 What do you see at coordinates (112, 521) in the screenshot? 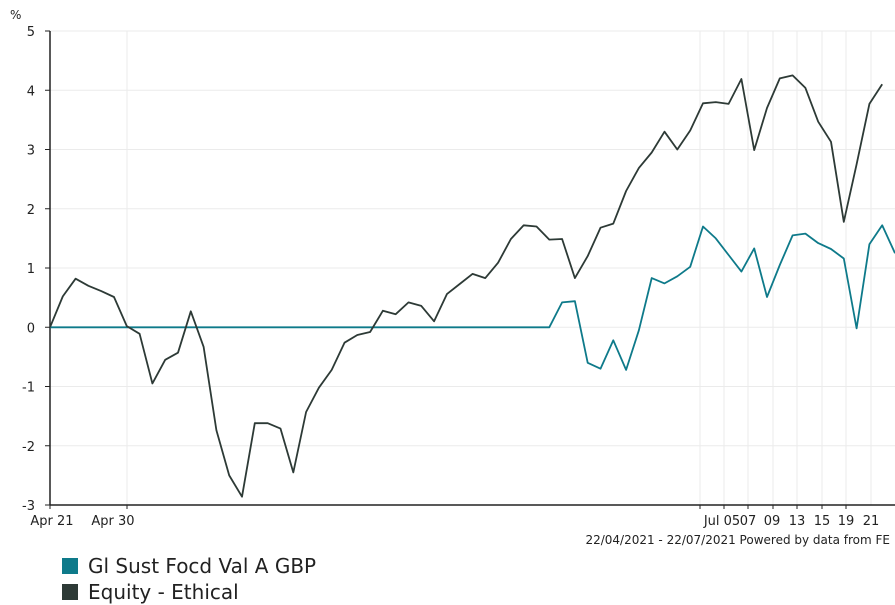
I see `x-tick-label: Apr 30` at bounding box center [112, 521].